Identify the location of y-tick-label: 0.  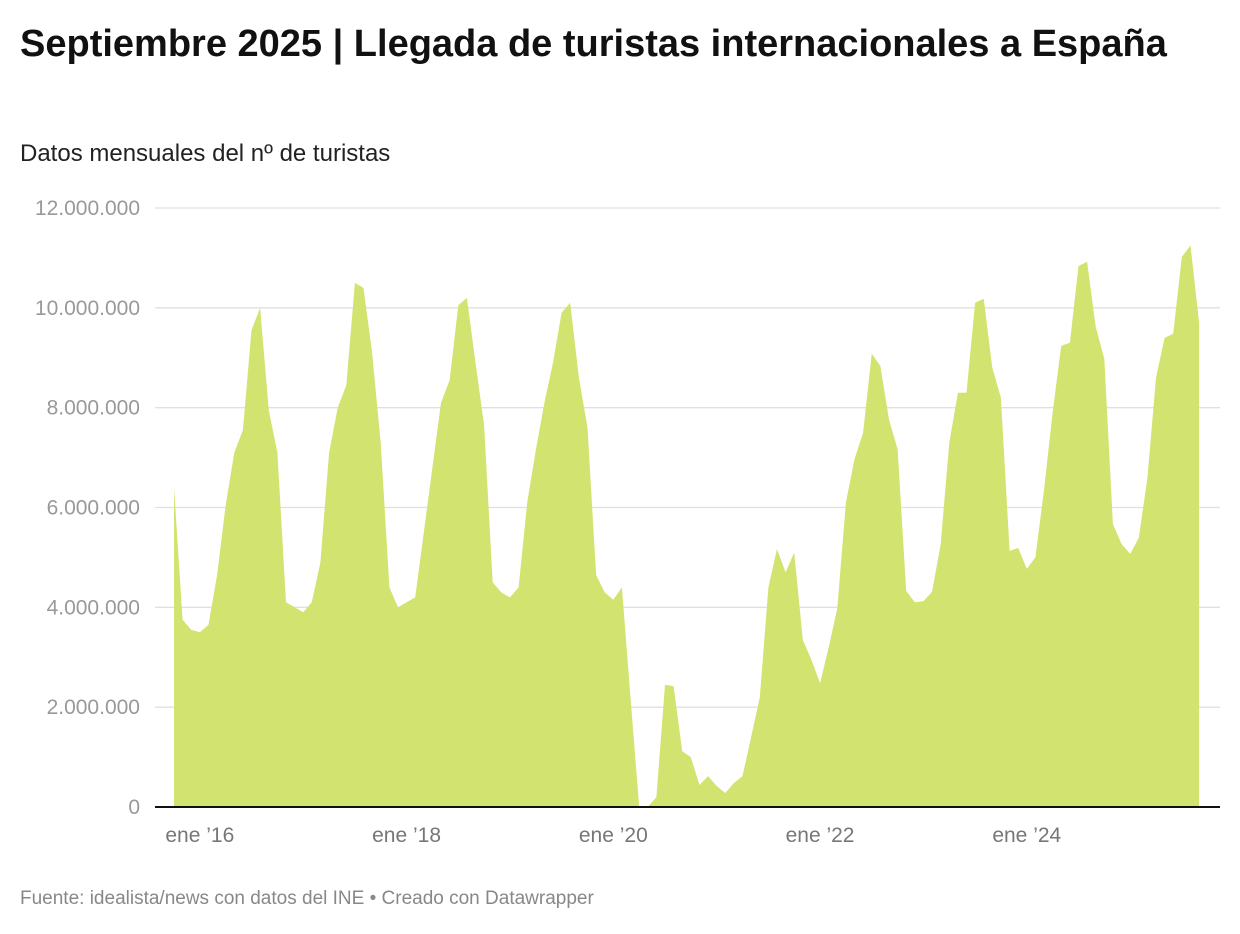
(134, 807).